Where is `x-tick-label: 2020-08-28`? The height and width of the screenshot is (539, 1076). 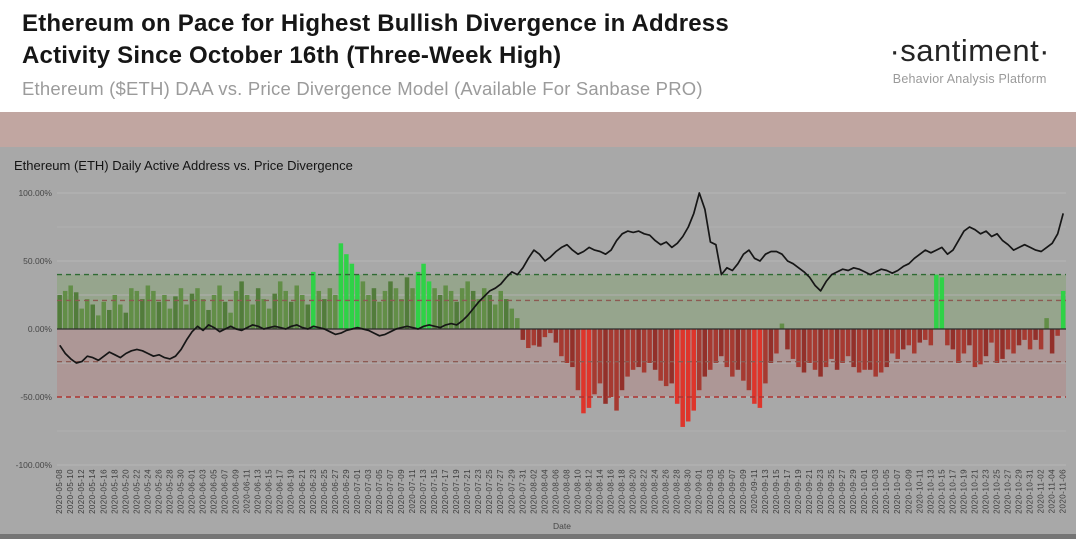 x-tick-label: 2020-08-28 is located at coordinates (677, 491).